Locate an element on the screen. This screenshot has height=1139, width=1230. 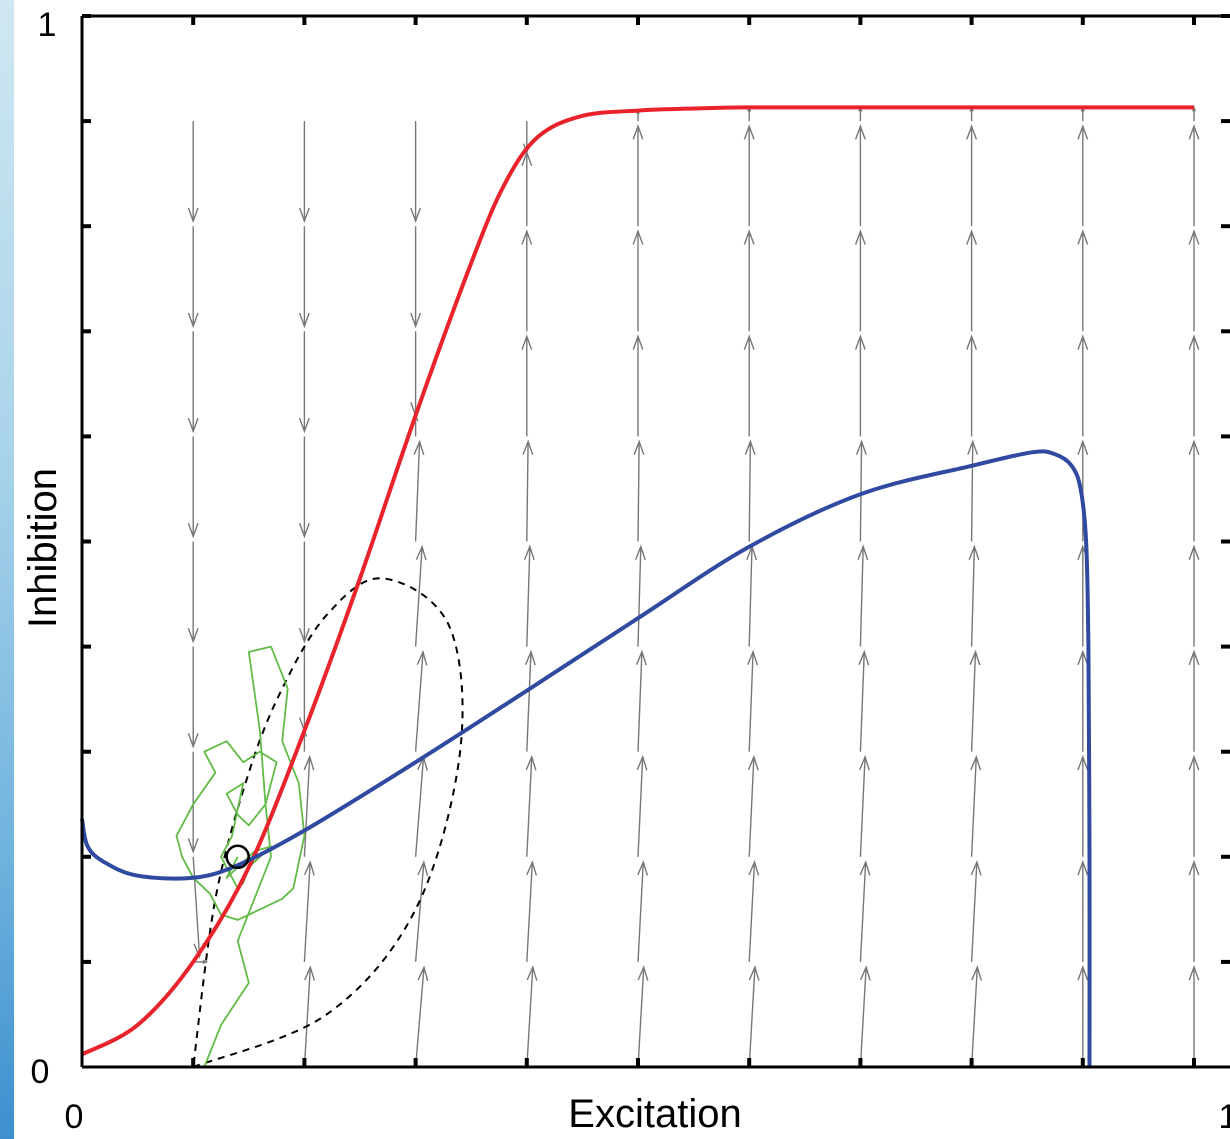
noisy-trajectory is located at coordinates (240, 856).